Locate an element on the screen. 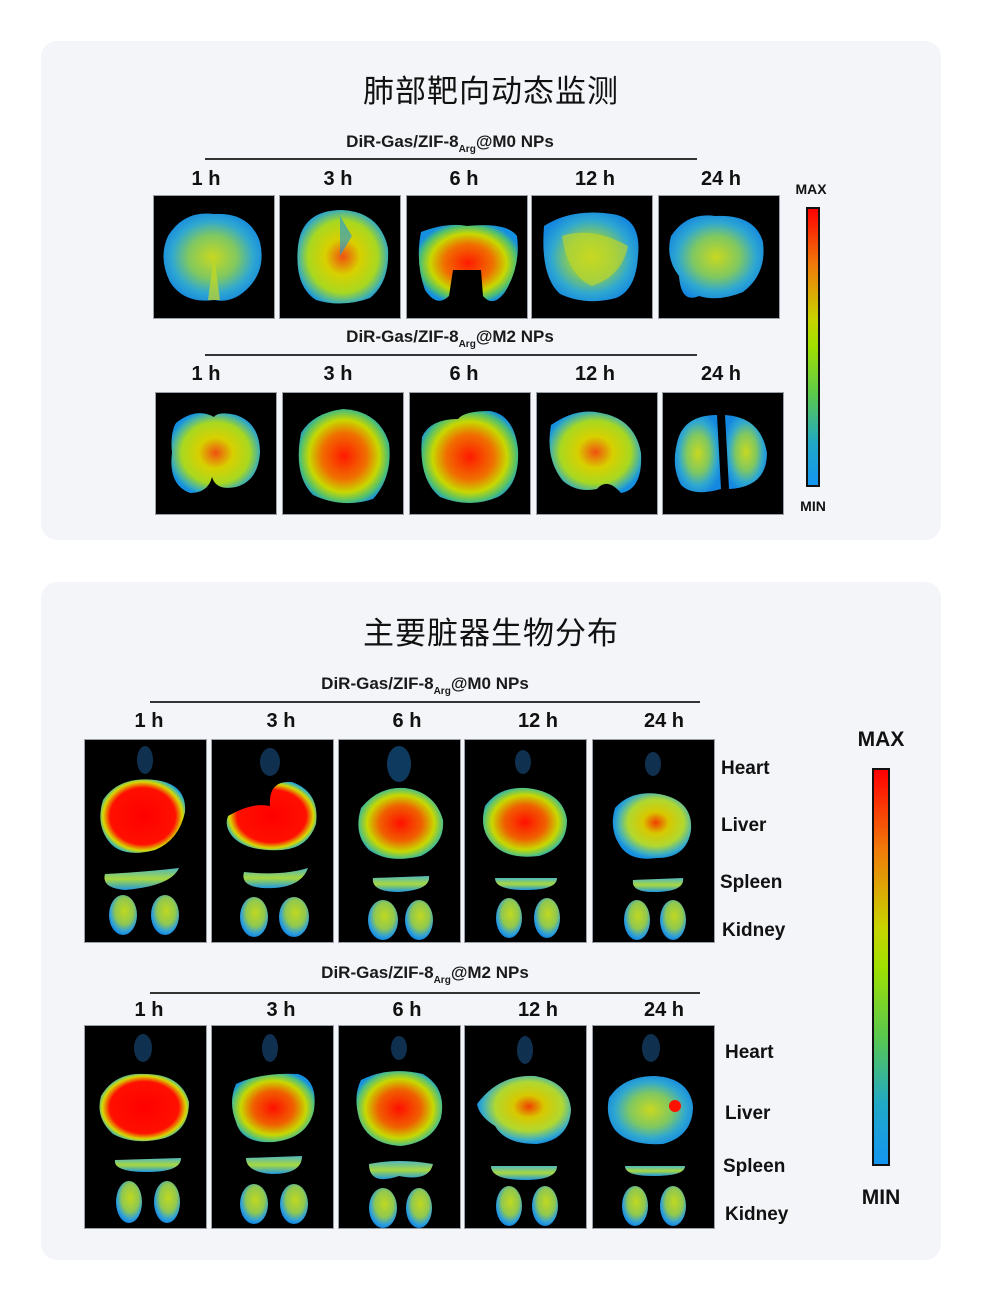  organ-image-m0-1h is located at coordinates (145, 841).